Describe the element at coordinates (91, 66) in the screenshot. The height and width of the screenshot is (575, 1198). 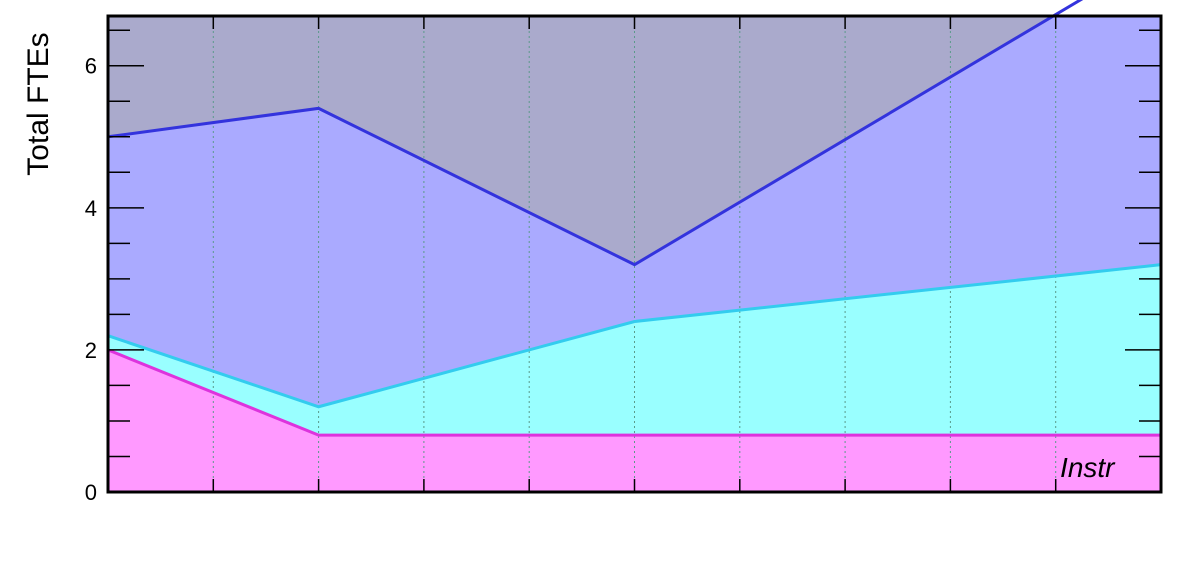
I see `y-tick-label: 6` at that location.